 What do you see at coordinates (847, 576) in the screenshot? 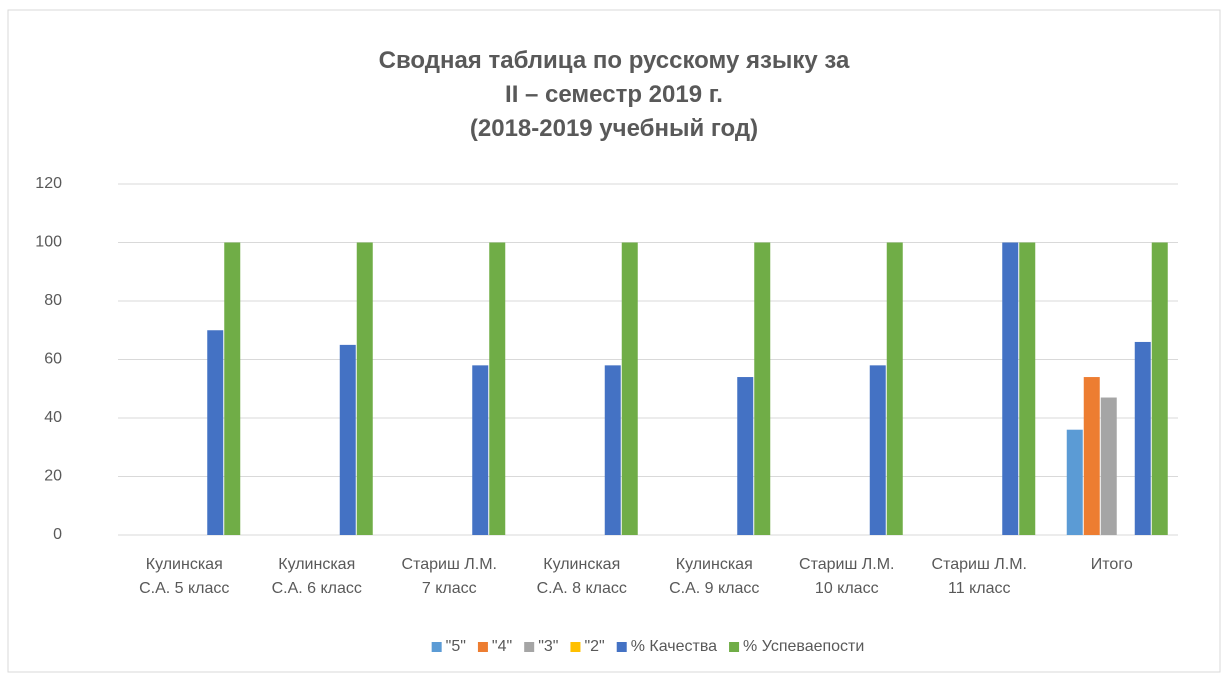
I see `x-tick-label: Стариш Л.М. 10 класс` at bounding box center [847, 576].